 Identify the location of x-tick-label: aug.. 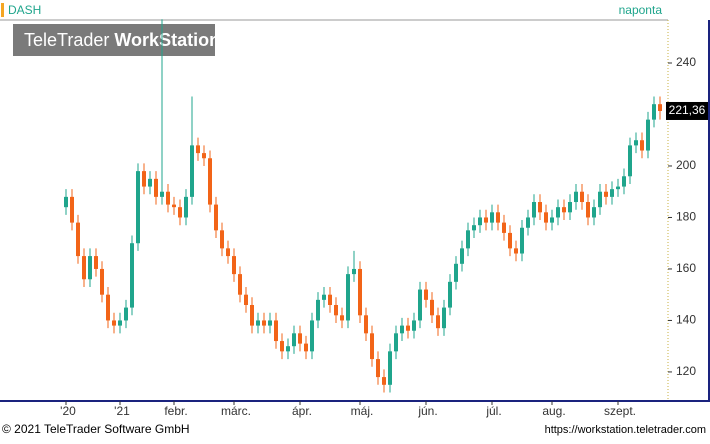
(553, 411).